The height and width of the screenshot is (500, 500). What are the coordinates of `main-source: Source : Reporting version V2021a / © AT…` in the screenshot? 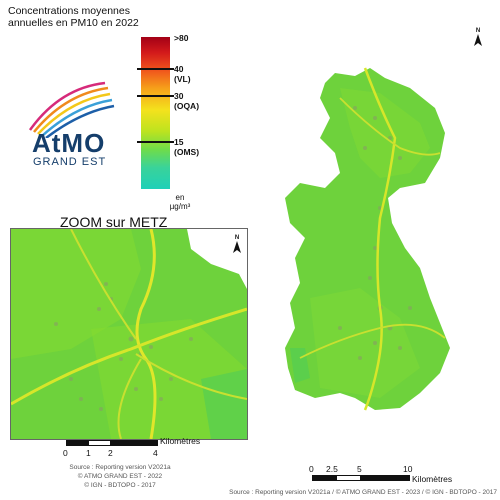 It's located at (363, 492).